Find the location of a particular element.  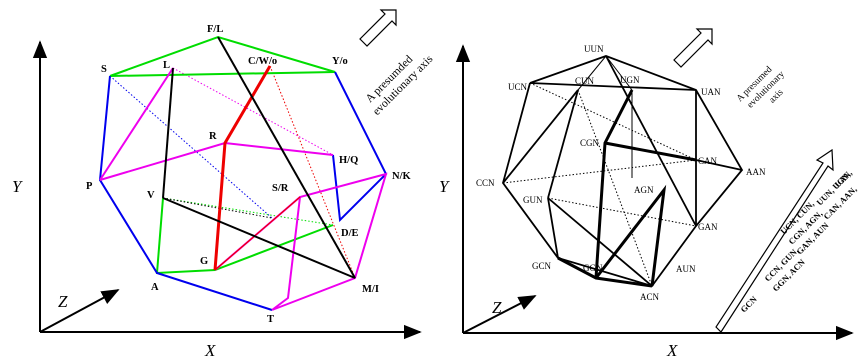

right-hidden-edges is located at coordinates (599, 184).